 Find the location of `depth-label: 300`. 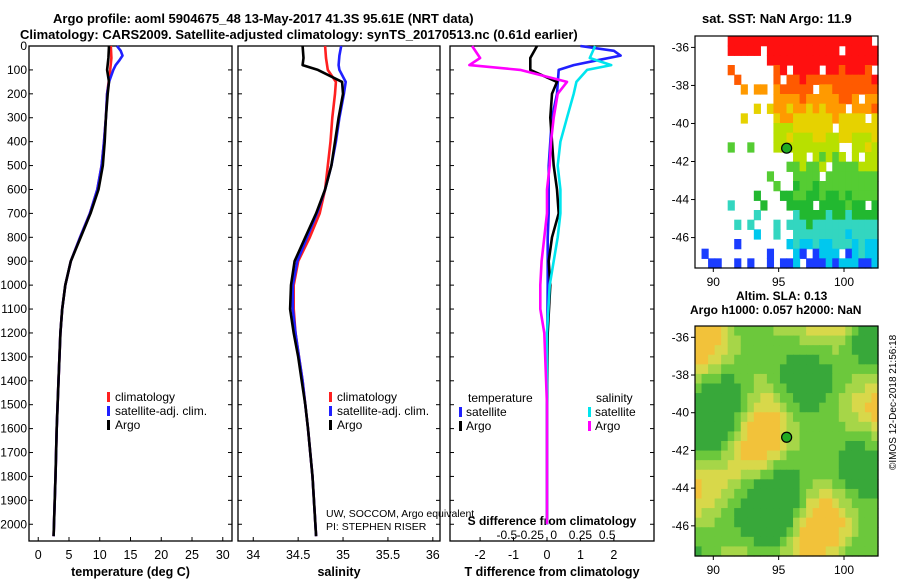

depth-label: 300 is located at coordinates (17, 118).